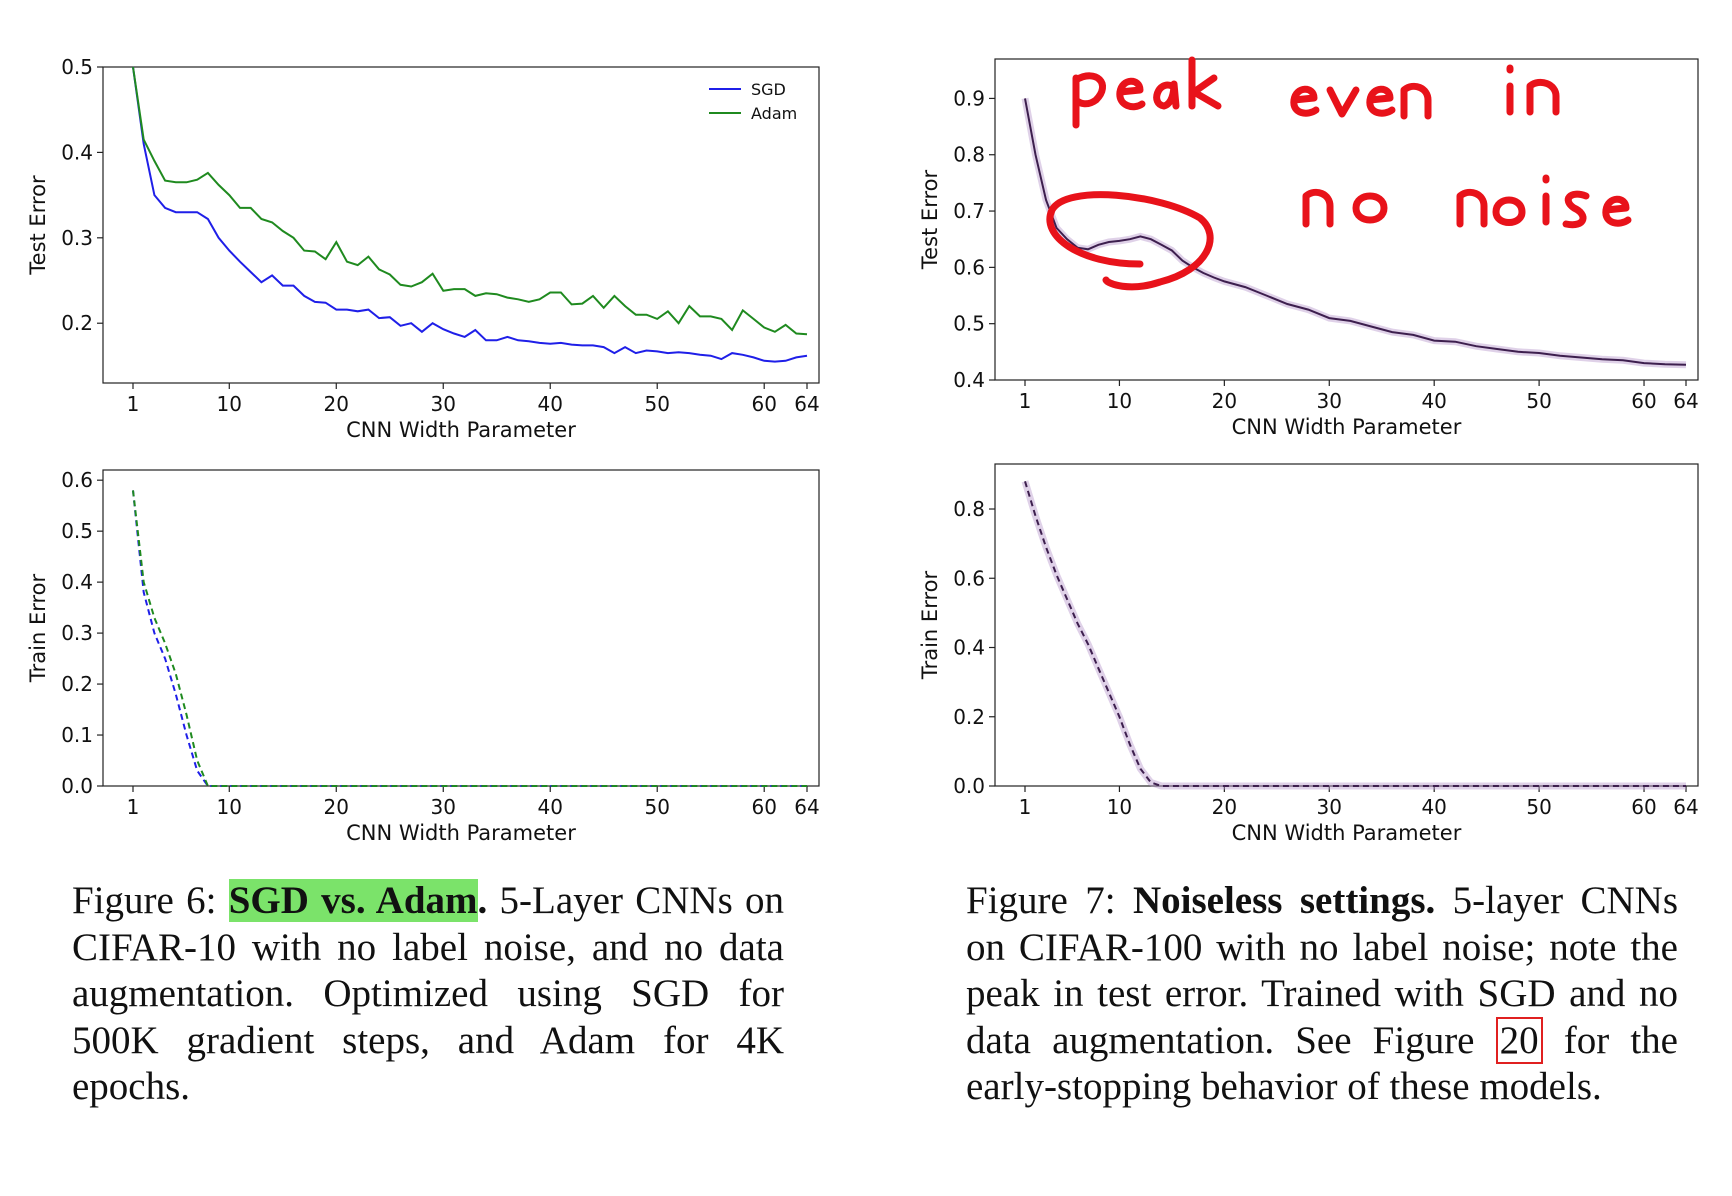 This screenshot has width=1732, height=1196. What do you see at coordinates (753, 101) in the screenshot?
I see `chart-legend: SGD Adam` at bounding box center [753, 101].